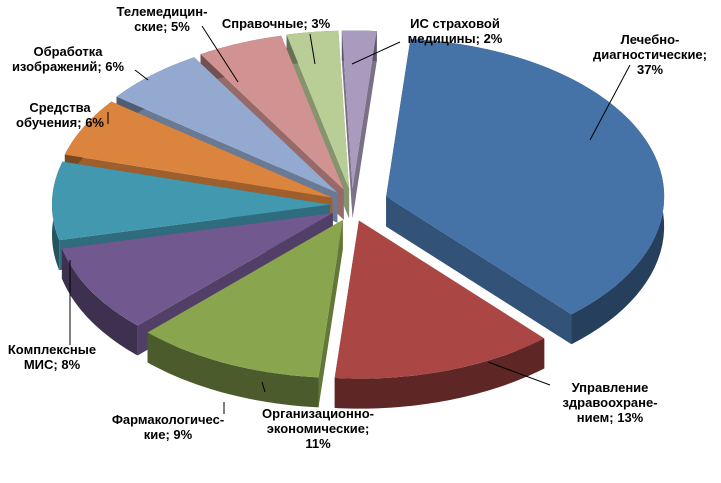 This screenshot has width=721, height=483. What do you see at coordinates (455, 31) in the screenshot?
I see `slice-label: ИС страховой медицины; 2%` at bounding box center [455, 31].